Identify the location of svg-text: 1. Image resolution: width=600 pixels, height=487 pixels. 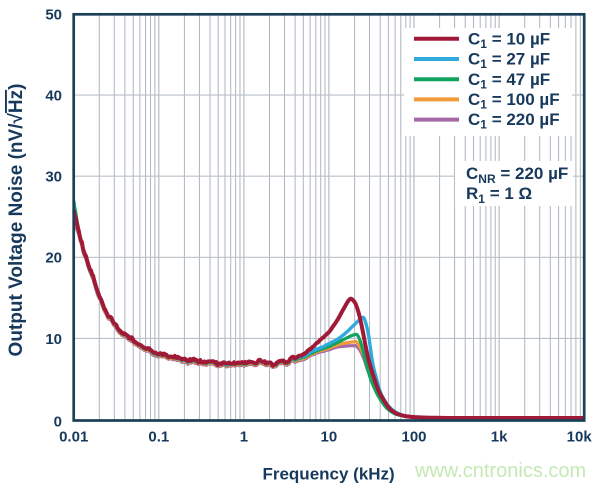
(244, 437).